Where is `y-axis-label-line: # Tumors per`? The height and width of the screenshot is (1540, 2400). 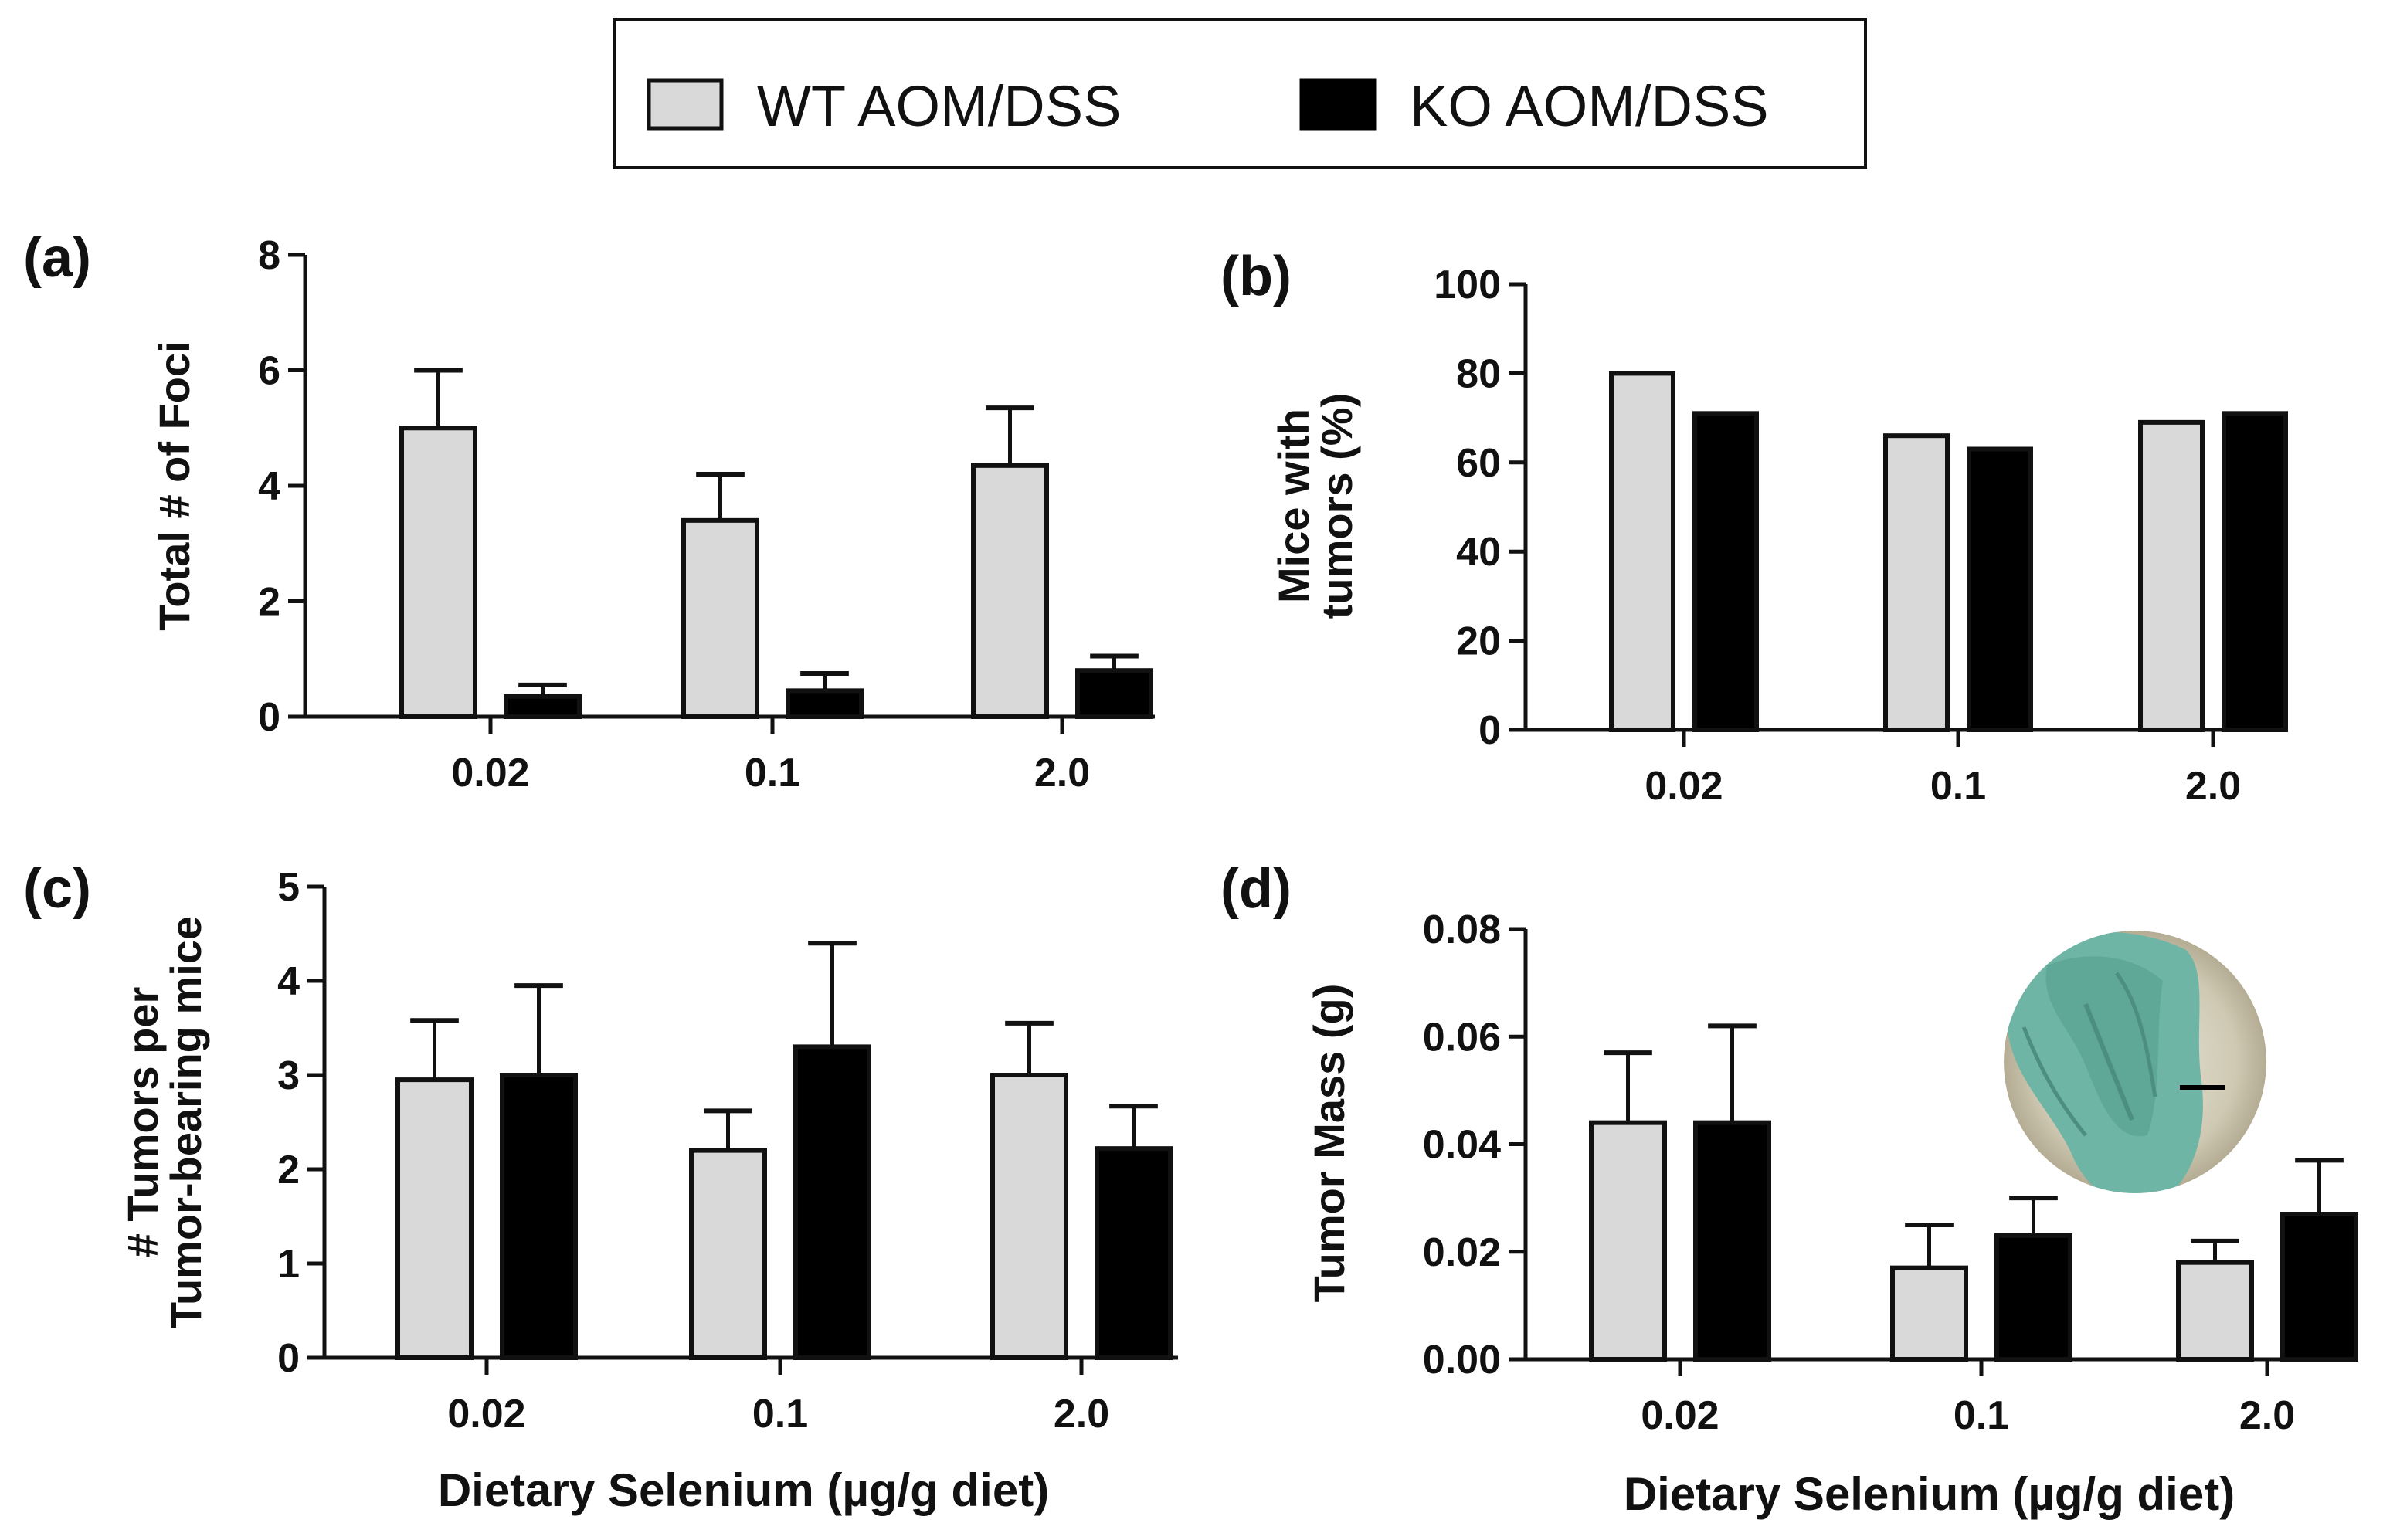 y-axis-label-line: # Tumors per is located at coordinates (142, 1122).